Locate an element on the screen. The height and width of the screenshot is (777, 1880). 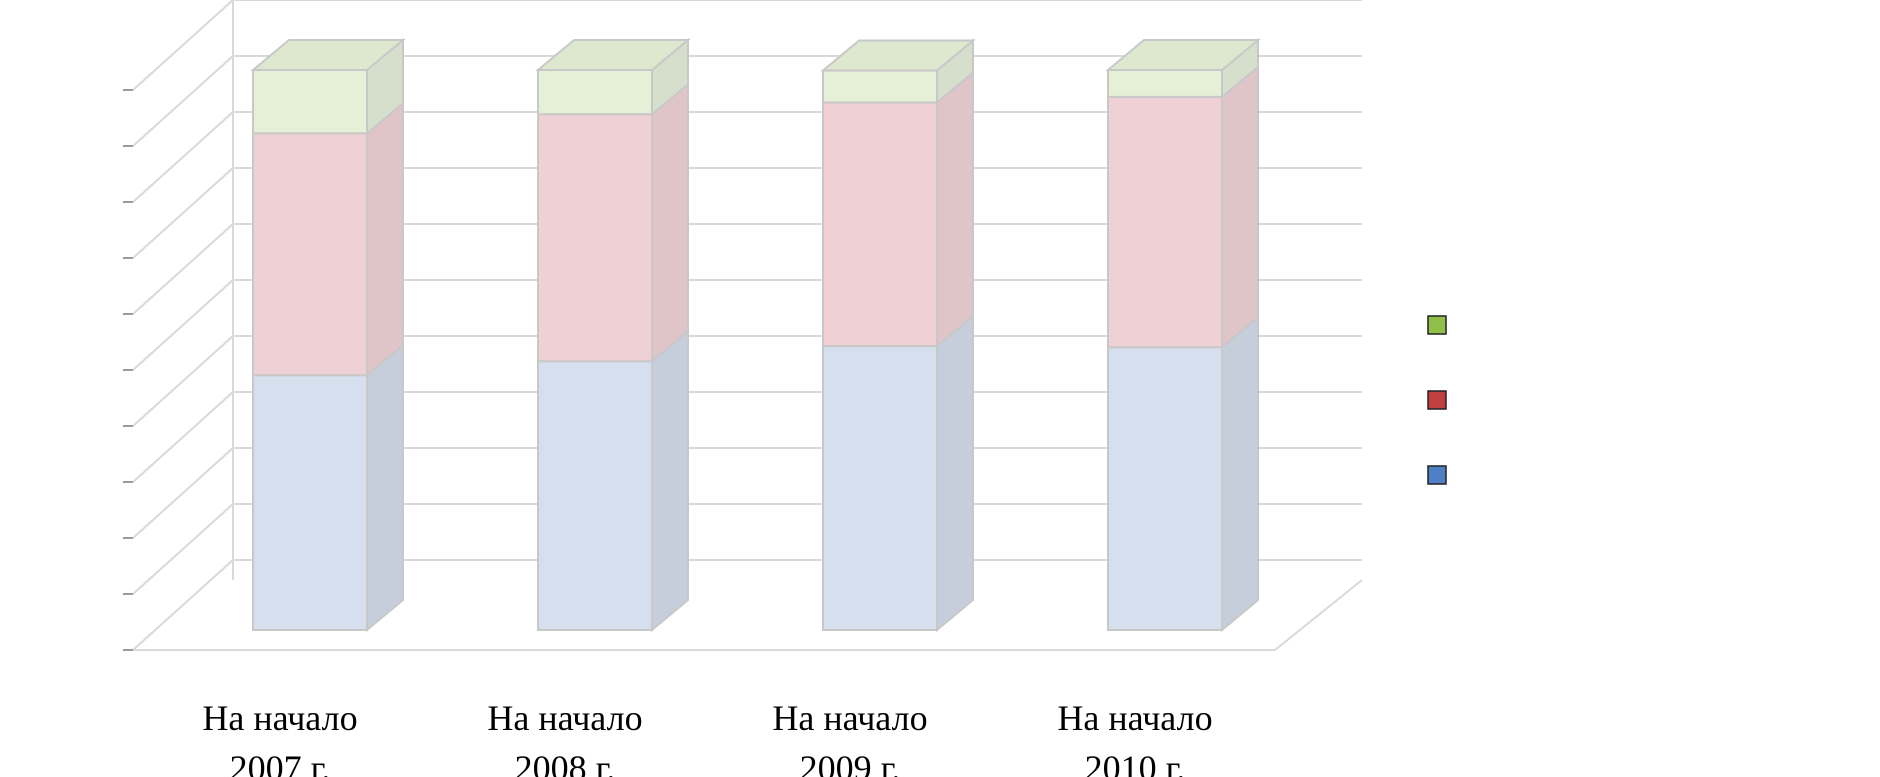
x-category-label: 2010 г. is located at coordinates (1135, 762).